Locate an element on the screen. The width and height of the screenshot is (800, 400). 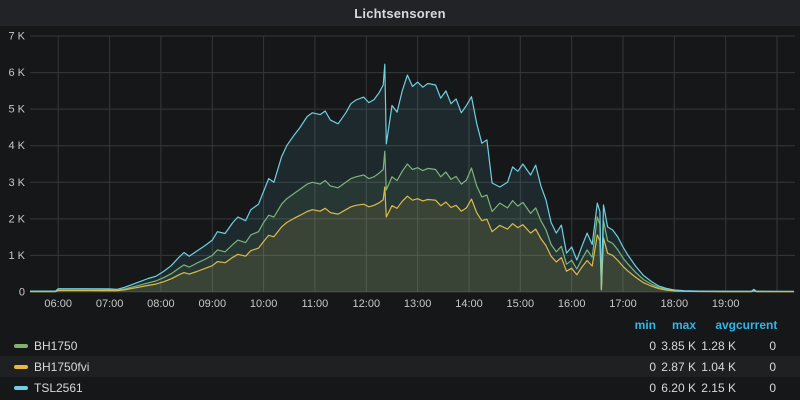
panel-title-bar: Lichtsensoren is located at coordinates (400, 13).